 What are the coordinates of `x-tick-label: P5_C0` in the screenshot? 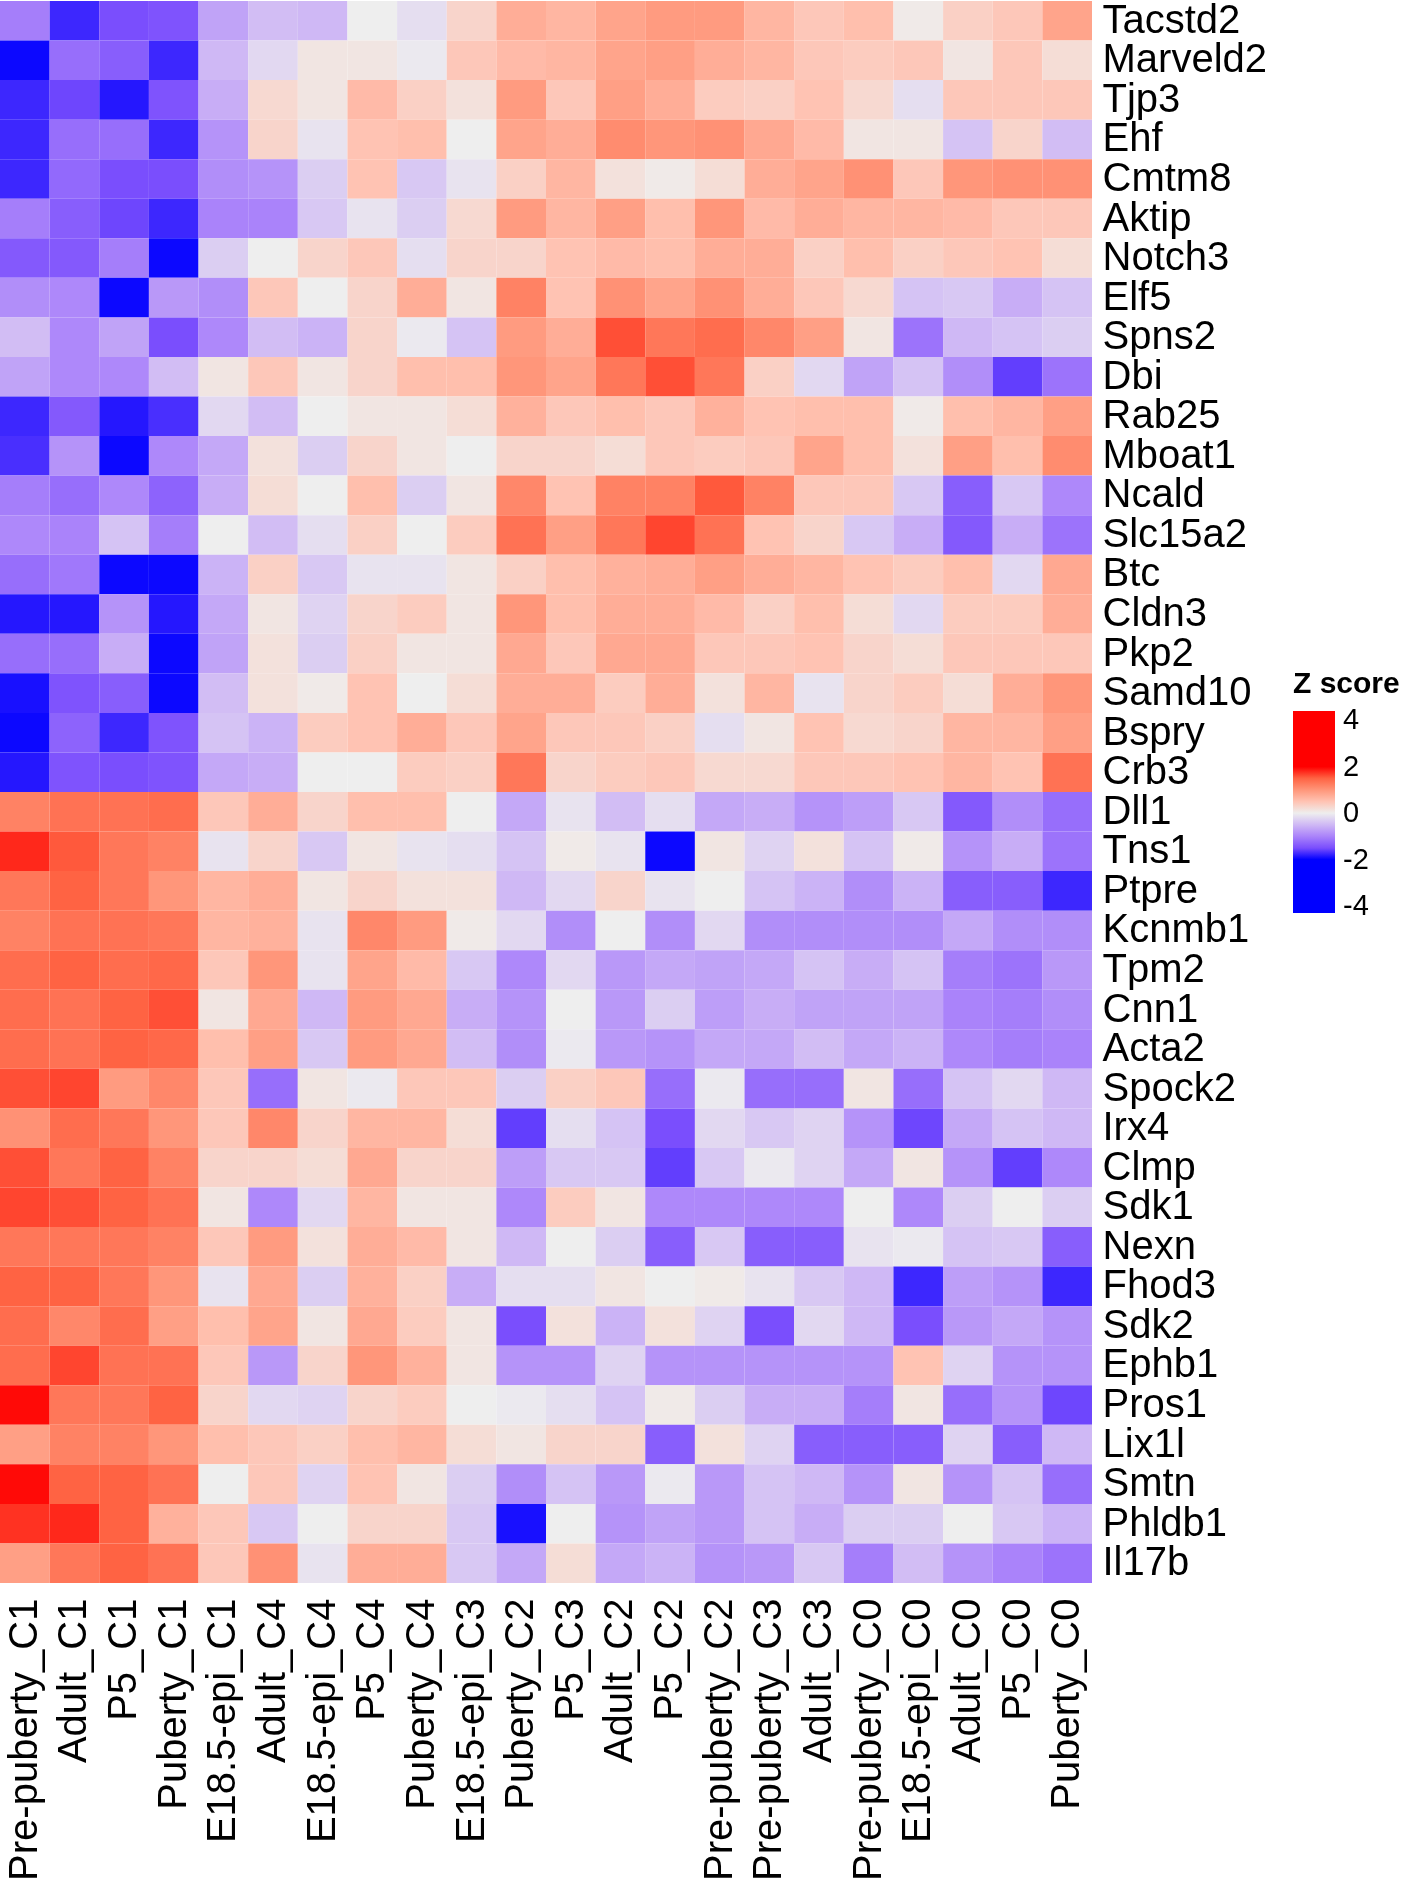 It's located at (1015, 1659).